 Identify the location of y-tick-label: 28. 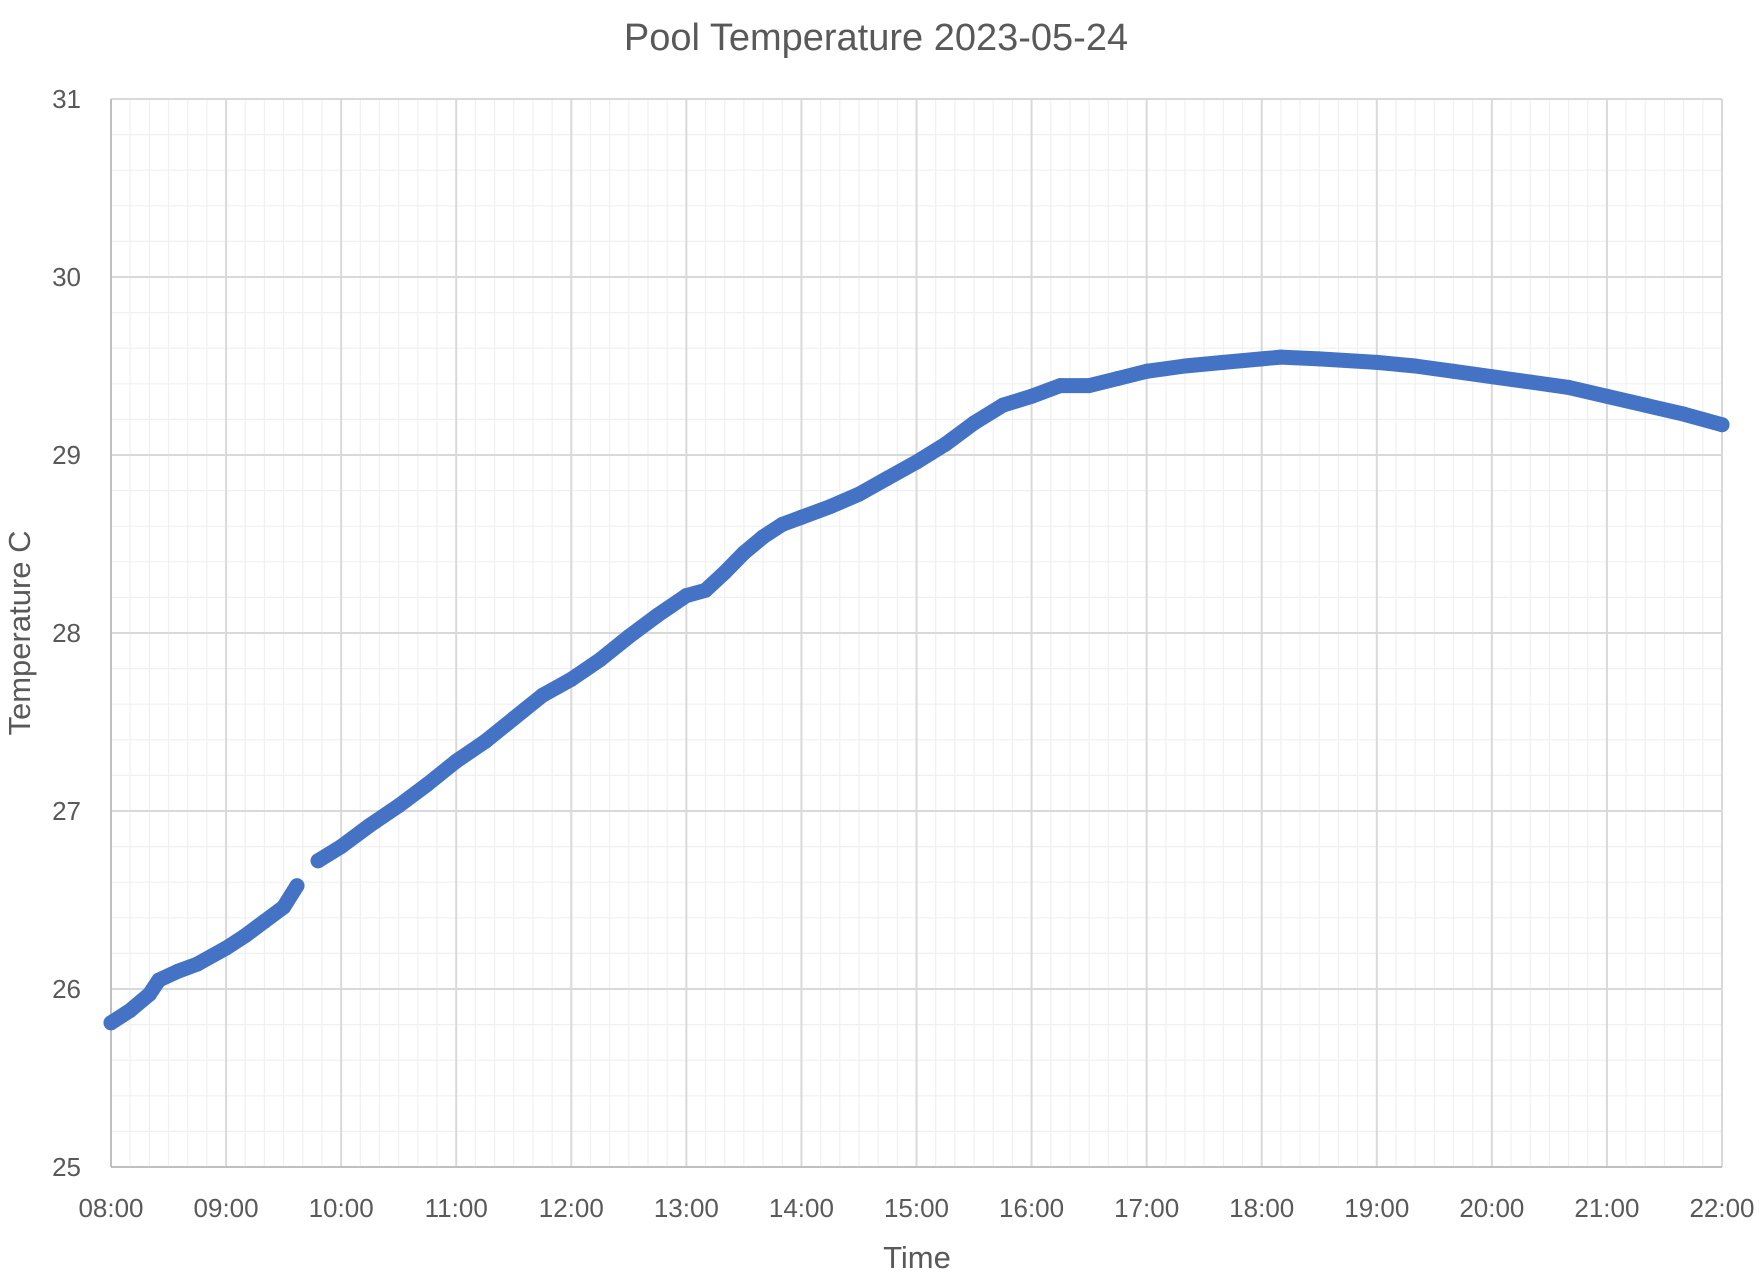
(66, 633).